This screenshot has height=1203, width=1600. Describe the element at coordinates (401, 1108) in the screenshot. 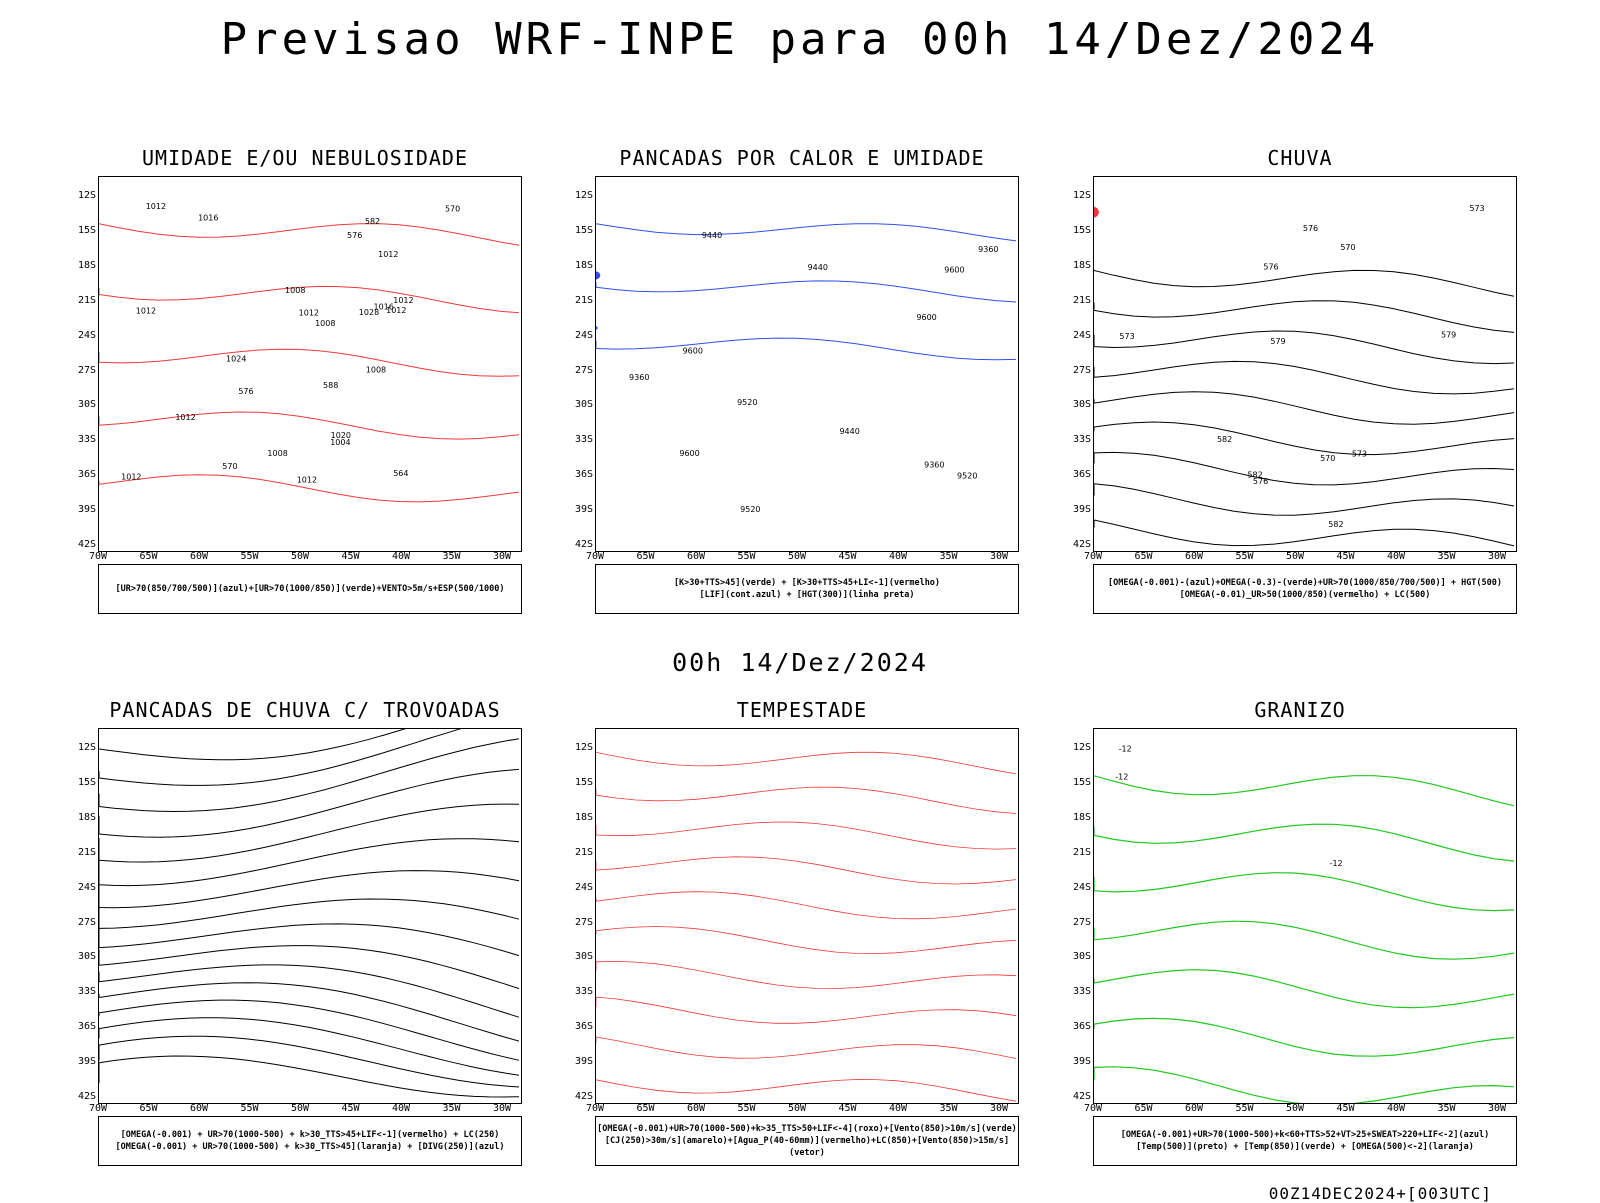

I see `longitude-label: 40W` at that location.